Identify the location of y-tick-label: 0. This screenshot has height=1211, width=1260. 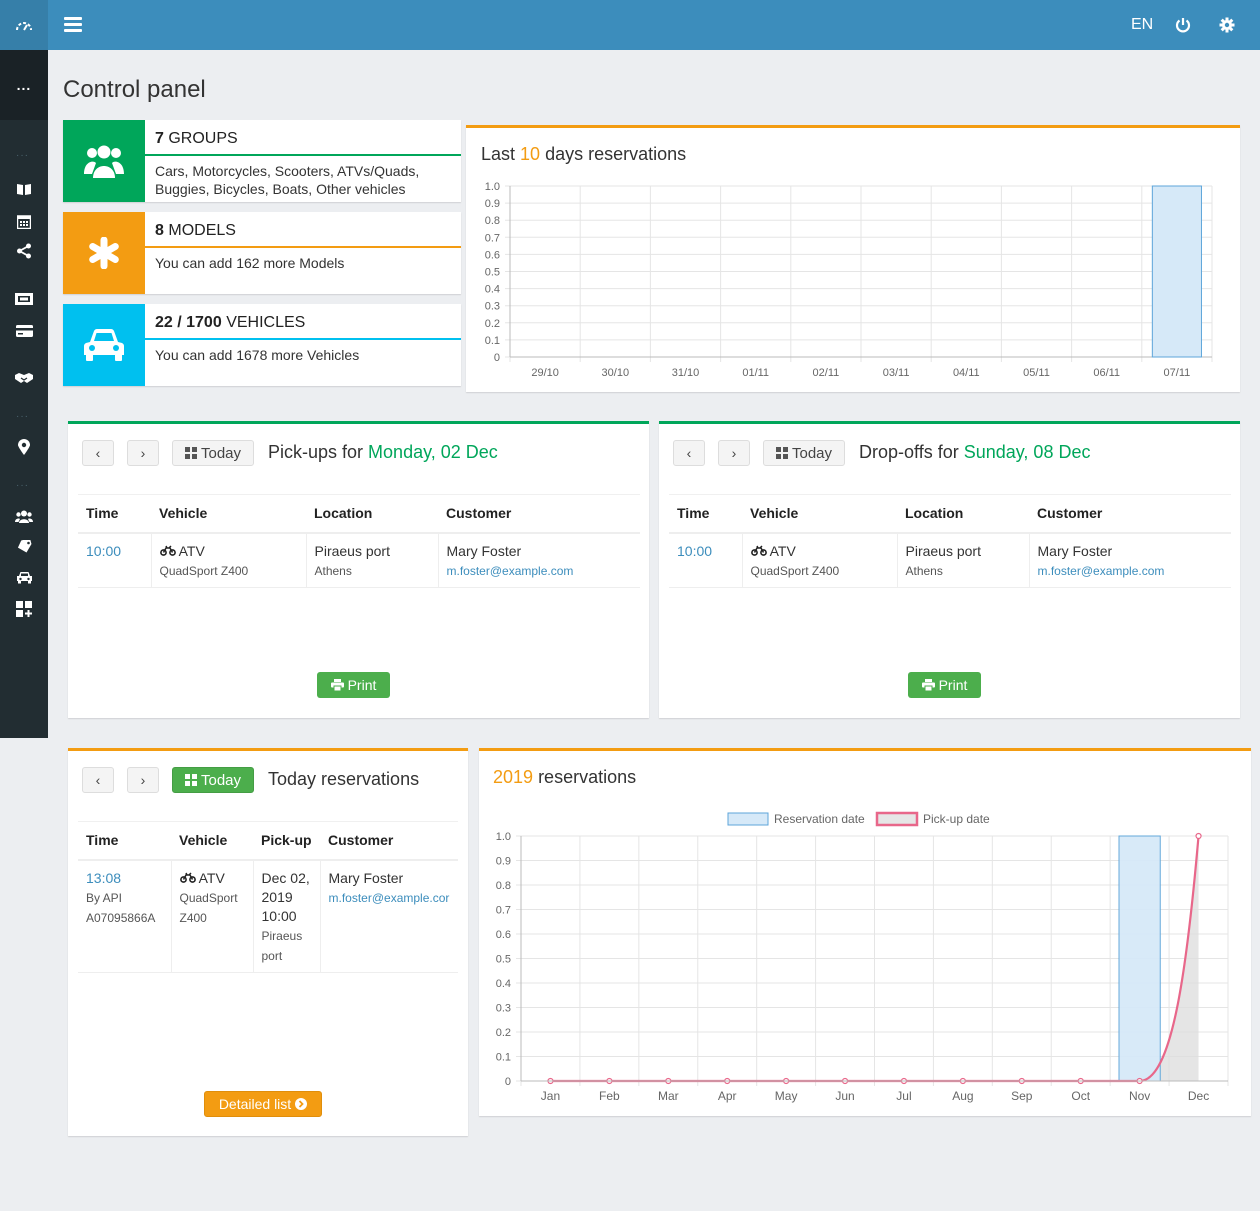
(508, 1082).